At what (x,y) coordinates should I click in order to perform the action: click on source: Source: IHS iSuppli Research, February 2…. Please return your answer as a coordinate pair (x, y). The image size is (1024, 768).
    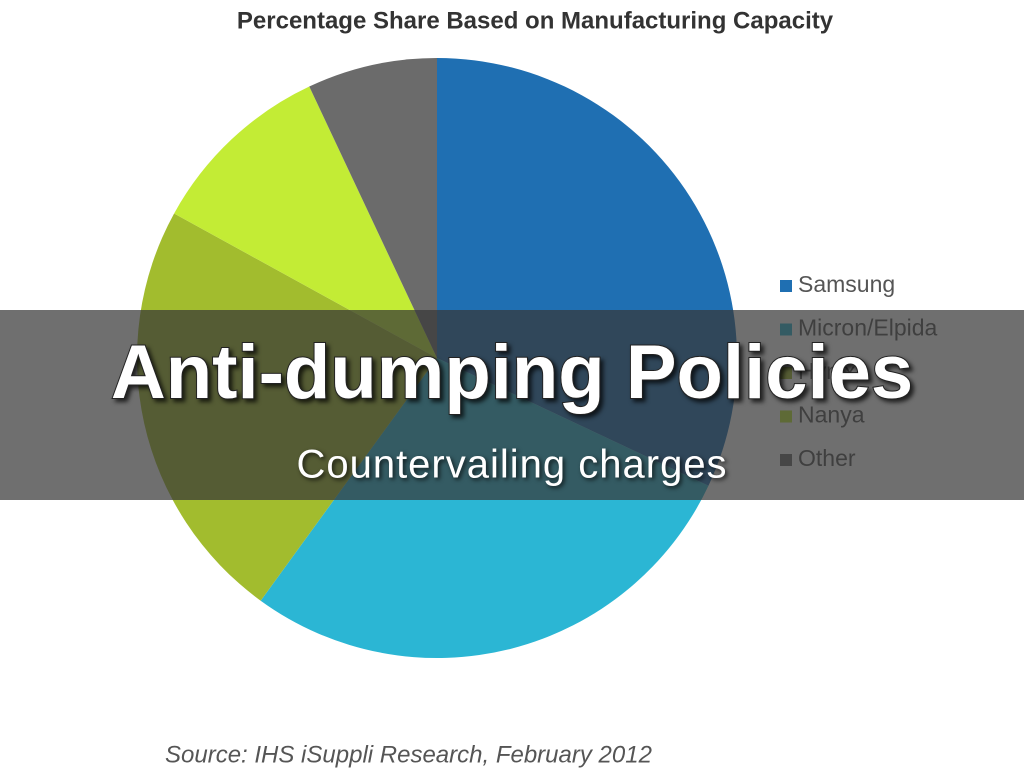
    Looking at the image, I should click on (408, 754).